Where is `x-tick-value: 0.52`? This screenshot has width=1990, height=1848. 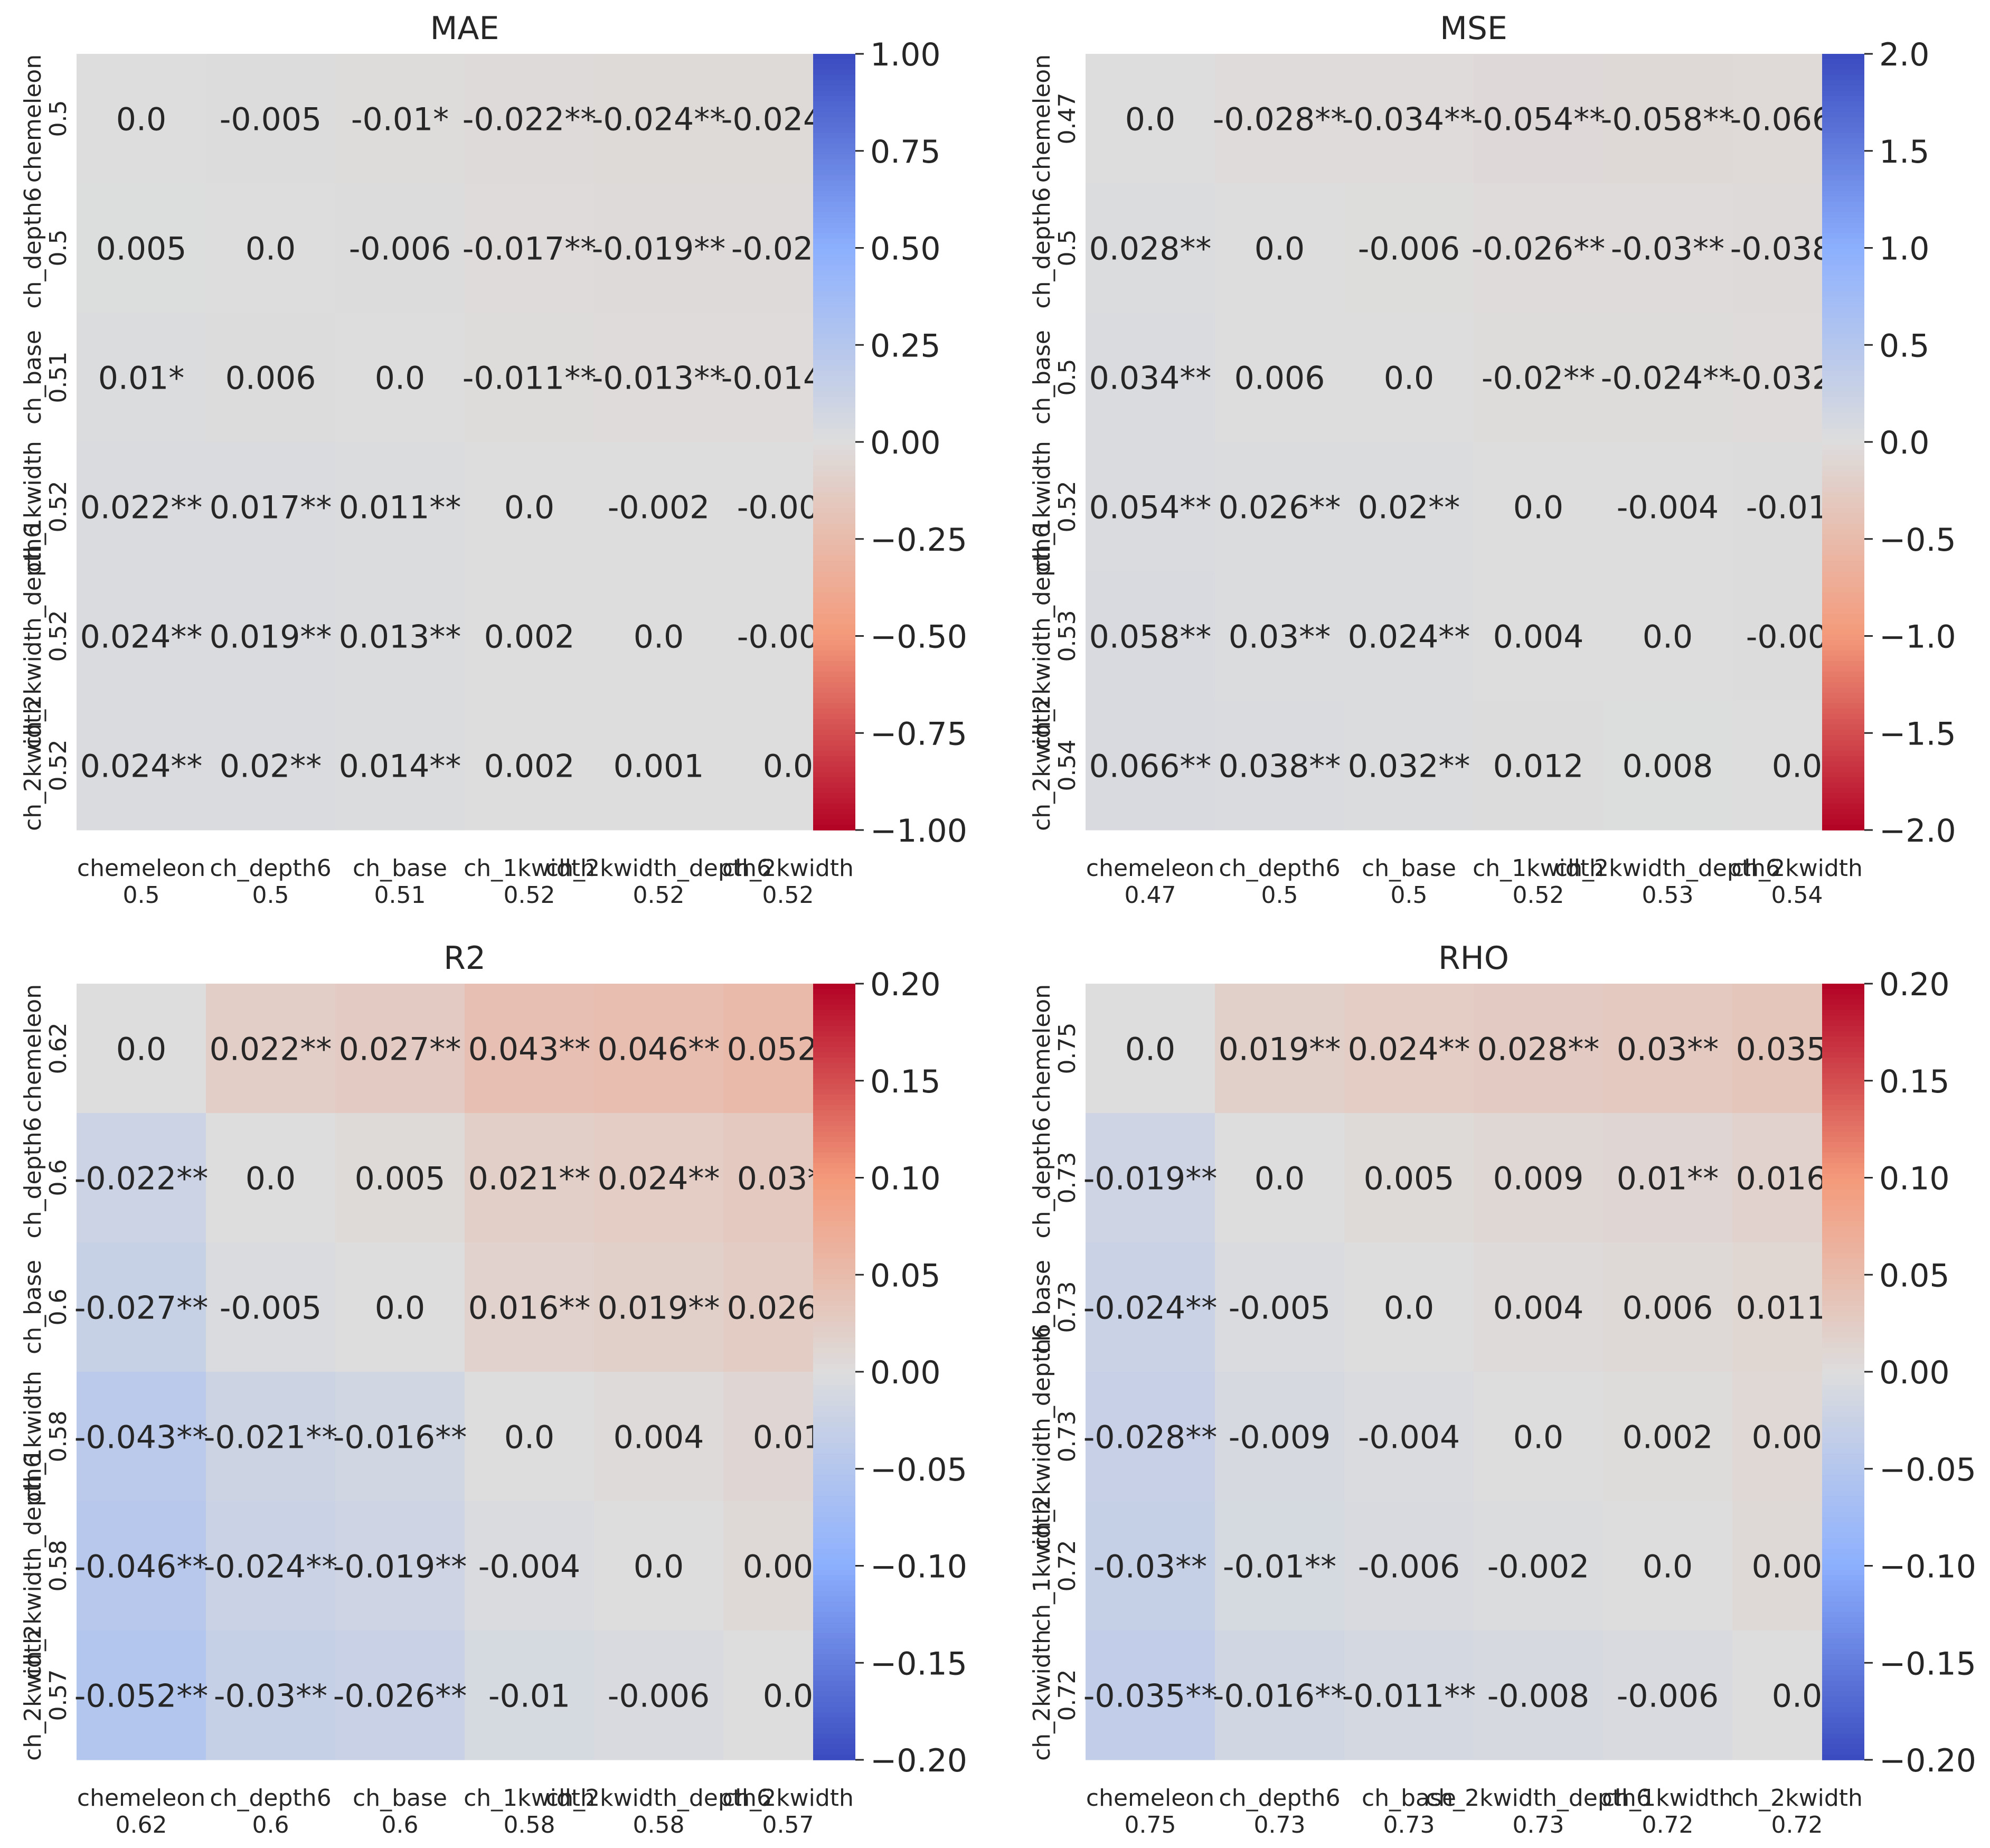 x-tick-value: 0.52 is located at coordinates (788, 895).